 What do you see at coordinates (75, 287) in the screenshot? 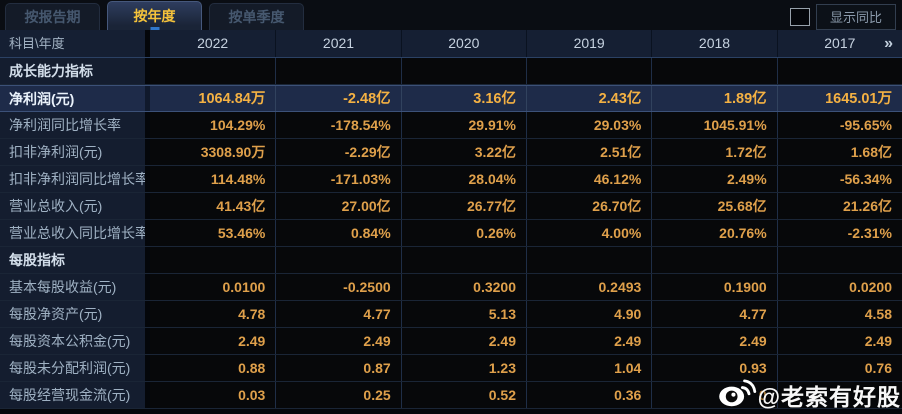
I see `row-label: 基本每股收益(元)` at bounding box center [75, 287].